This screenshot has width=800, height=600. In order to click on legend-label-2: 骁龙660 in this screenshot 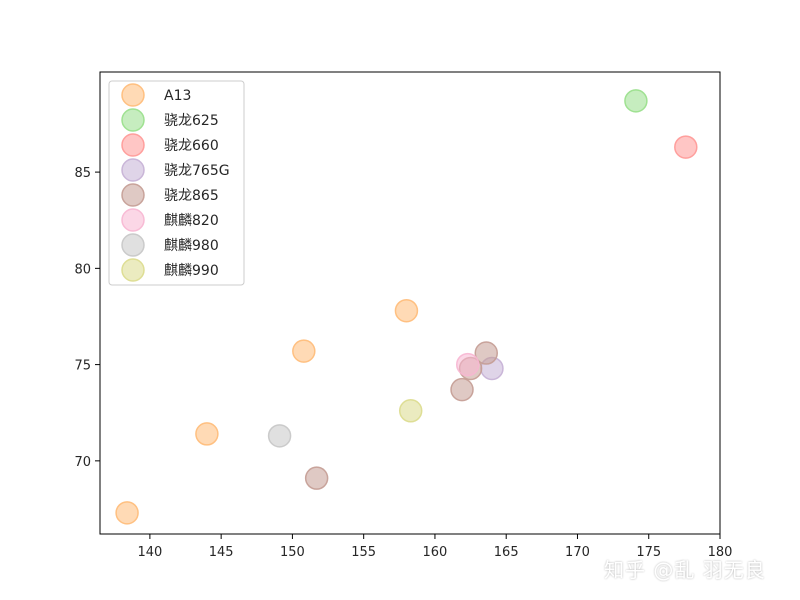, I will do `click(191, 146)`.